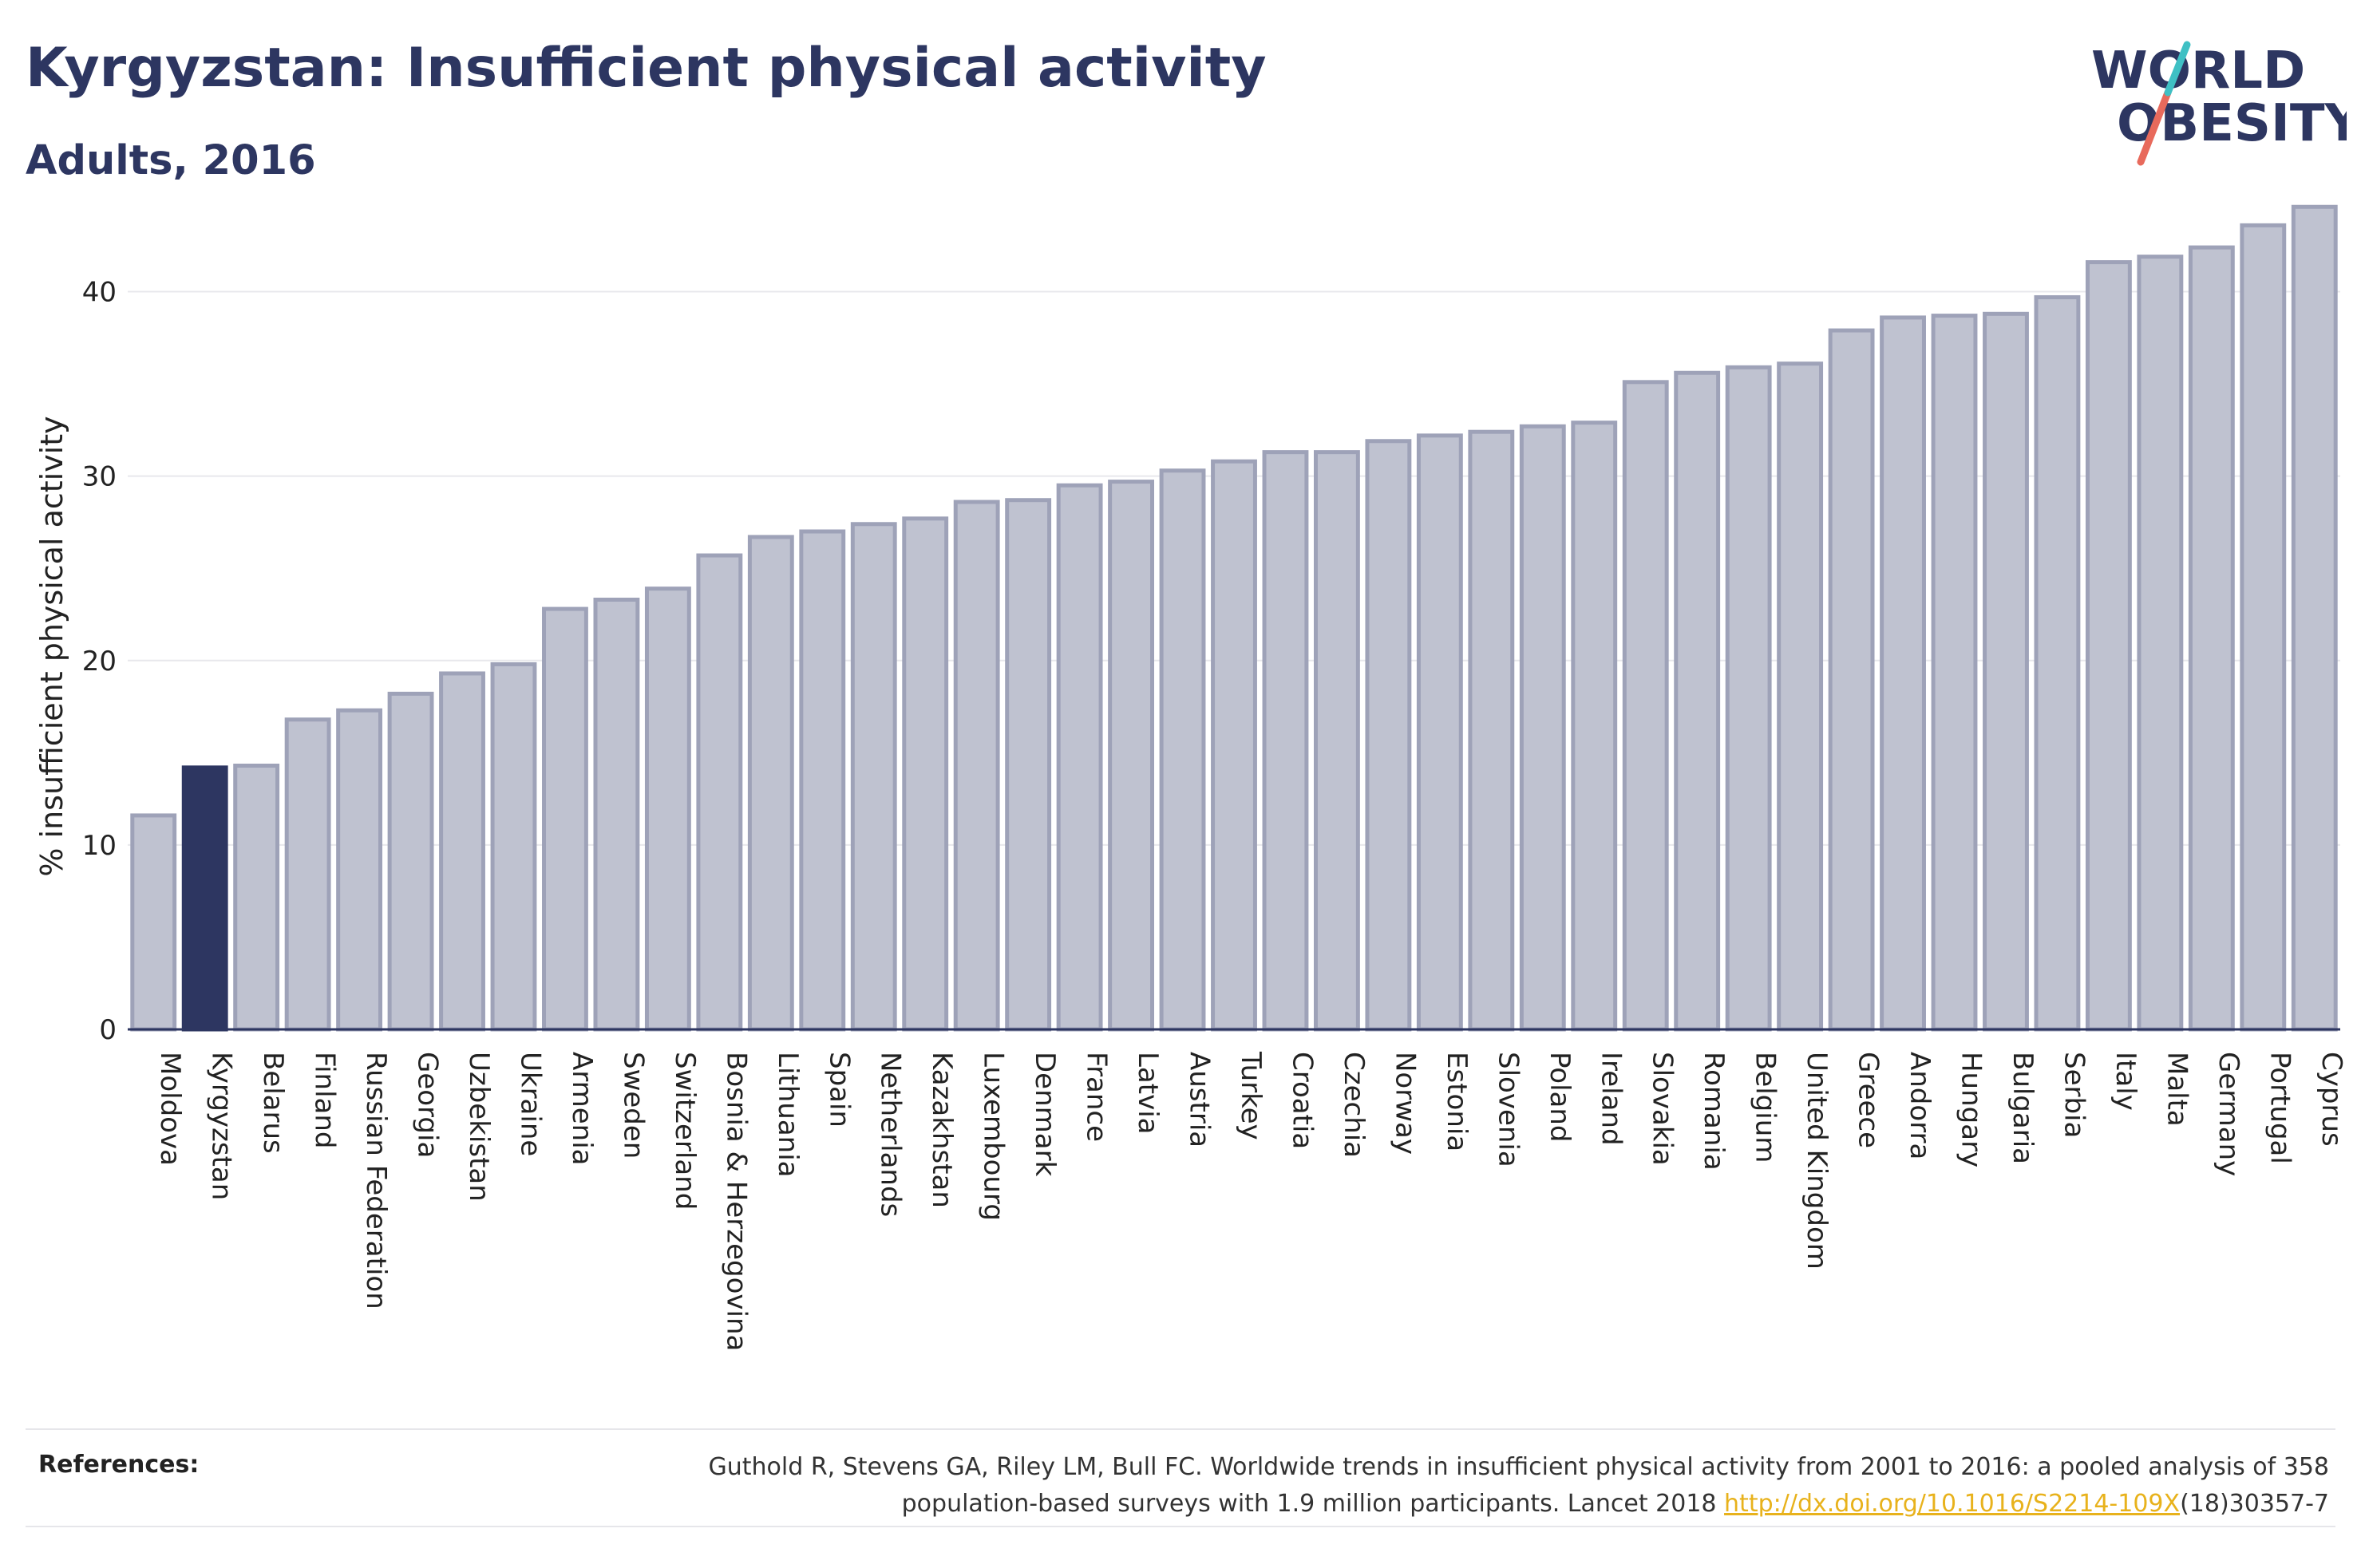  What do you see at coordinates (1251, 1095) in the screenshot?
I see `x-tick-label: Turkey` at bounding box center [1251, 1095].